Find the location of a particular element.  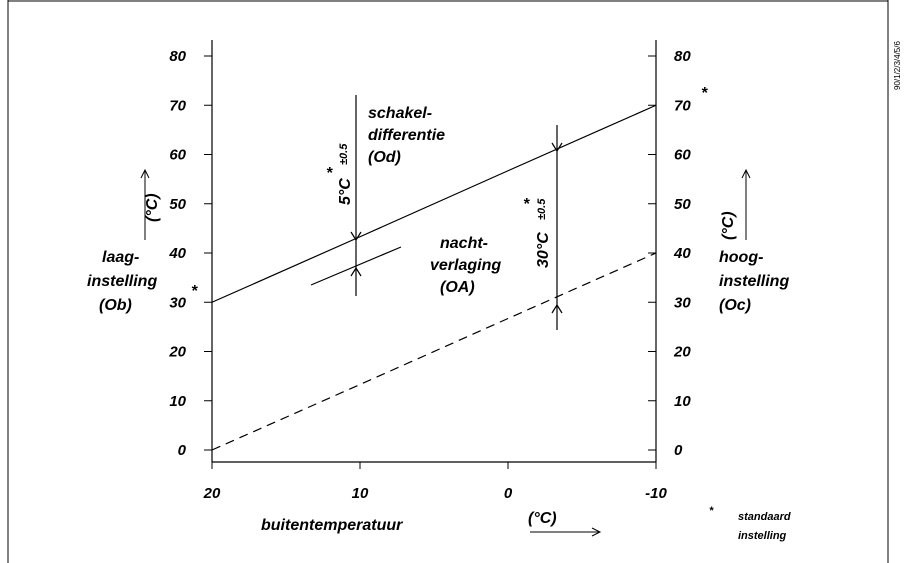

dimension-oa-arrow-top is located at coordinates (557, 147).